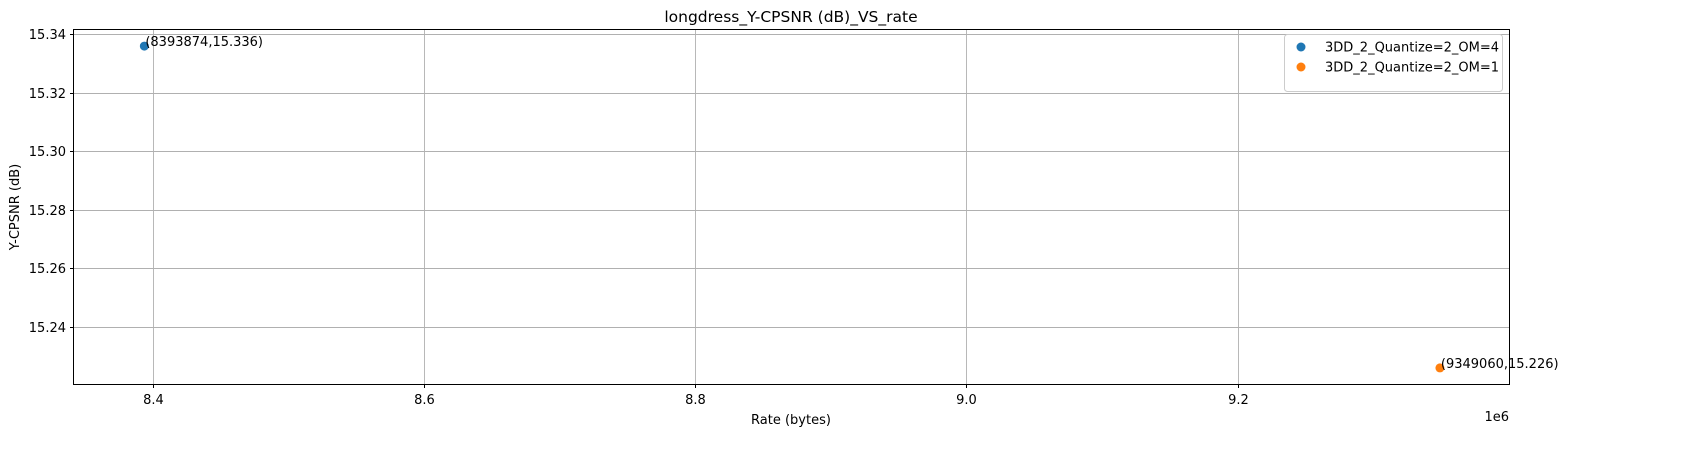 The image size is (1693, 470). I want to click on y-axis-label: Y-CPSNR (dB), so click(15, 207).